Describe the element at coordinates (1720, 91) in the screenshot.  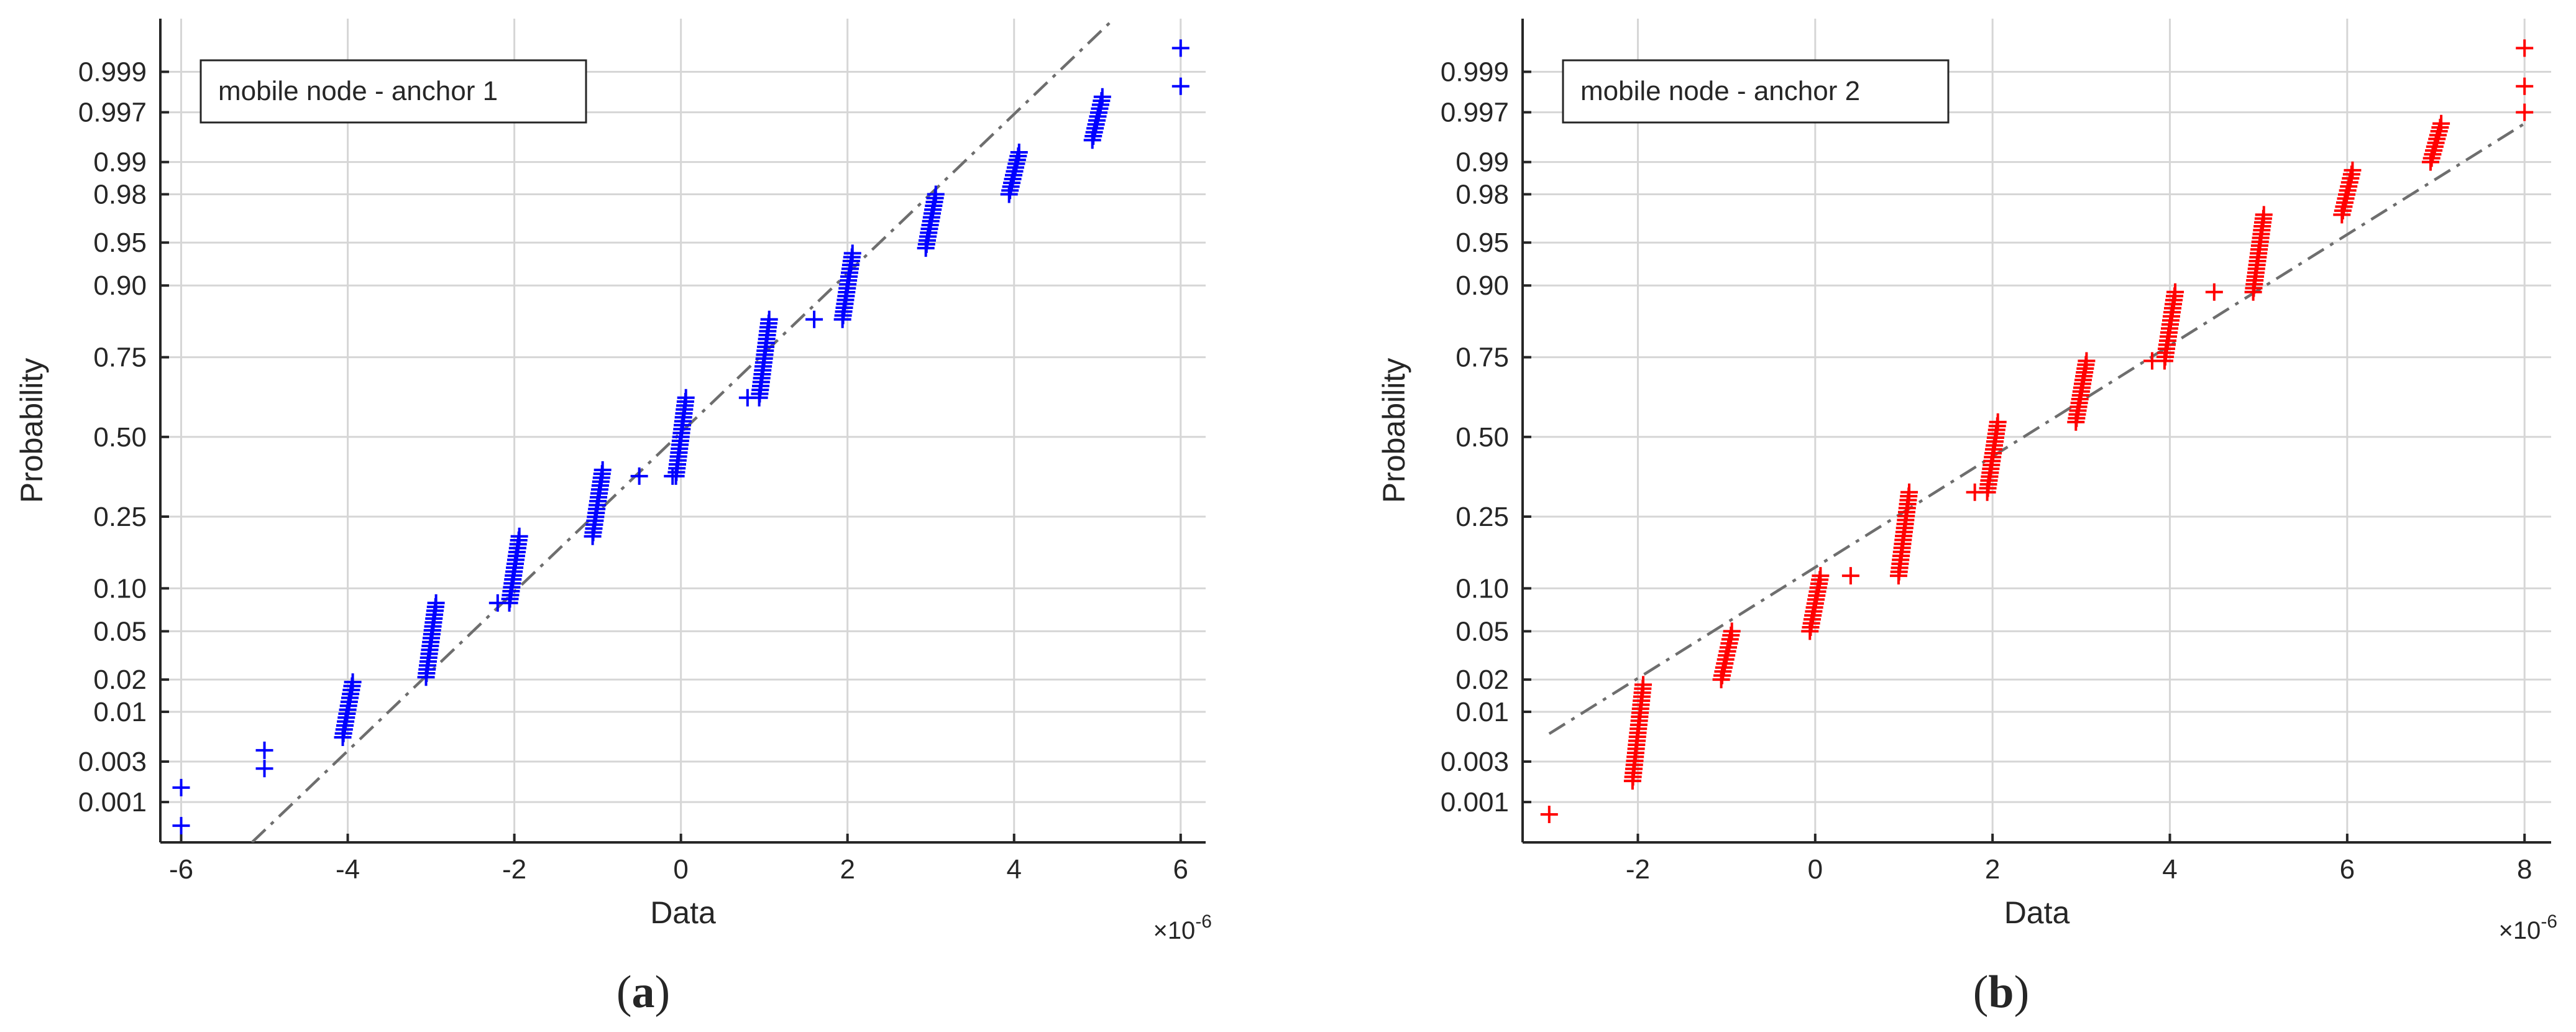
I see `legend-text: mobile node - anchor 2` at that location.